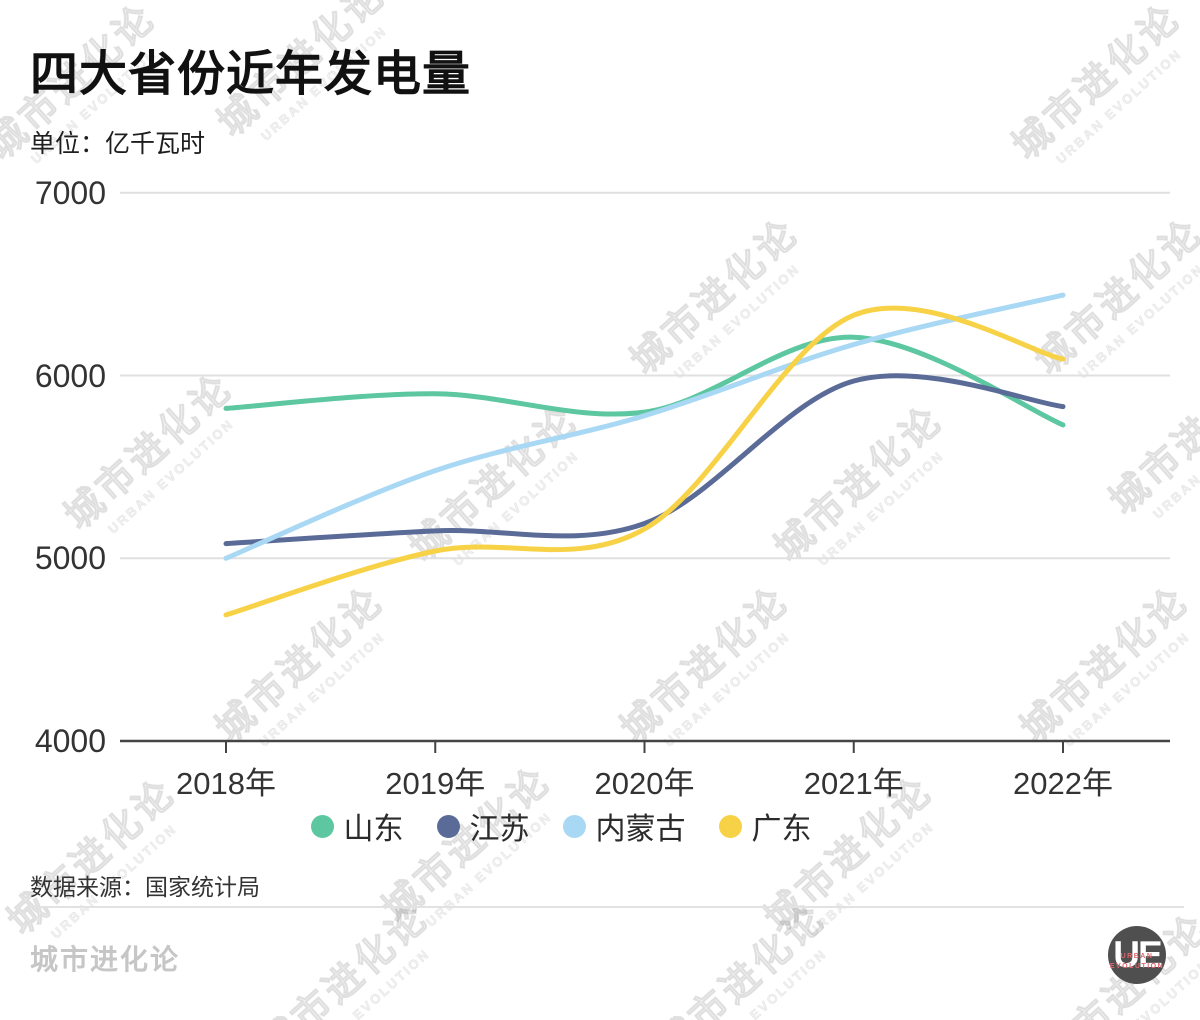 The width and height of the screenshot is (1200, 1020). I want to click on logo-words: URBAN EVOLUTION, so click(1137, 960).